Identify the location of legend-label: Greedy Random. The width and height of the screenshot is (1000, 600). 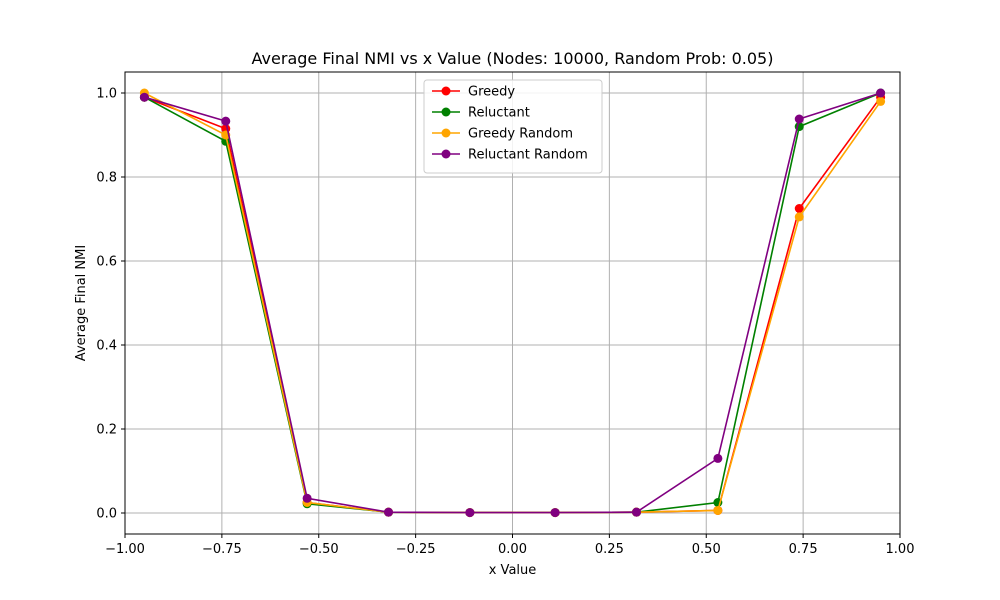
(520, 134).